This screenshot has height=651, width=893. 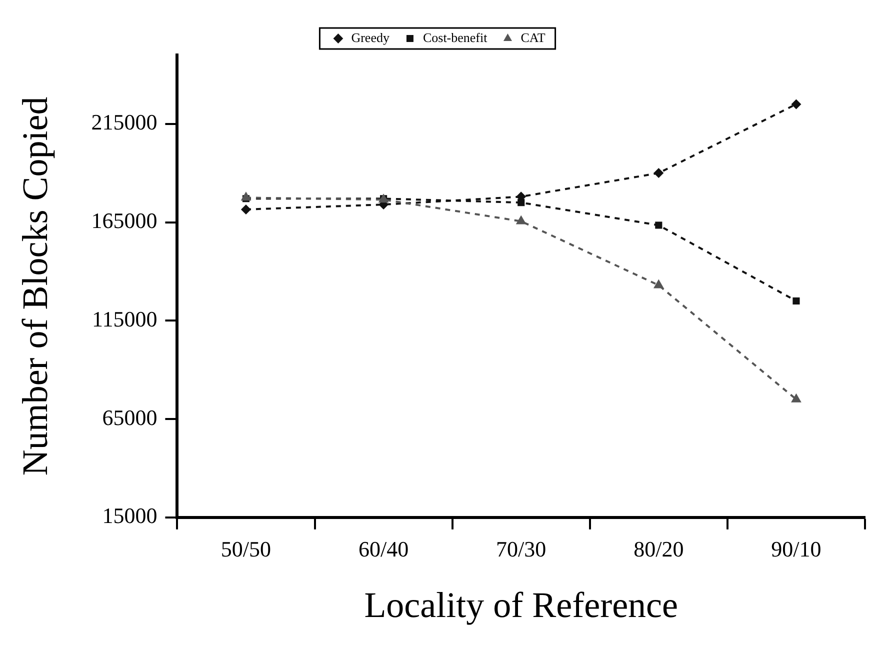 I want to click on y-tick-label: 115000, so click(x=125, y=319).